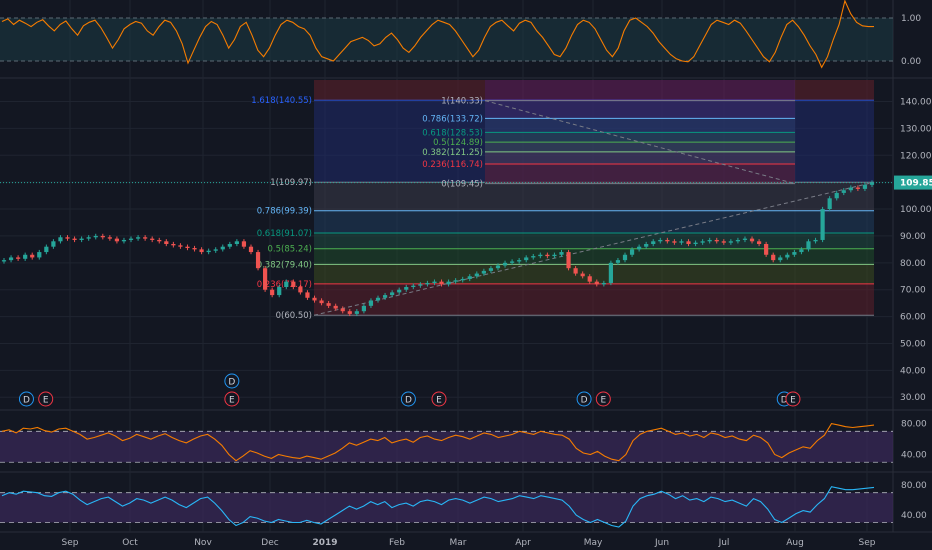 The image size is (932, 550). I want to click on price-tick-label: 130.00, so click(916, 129).